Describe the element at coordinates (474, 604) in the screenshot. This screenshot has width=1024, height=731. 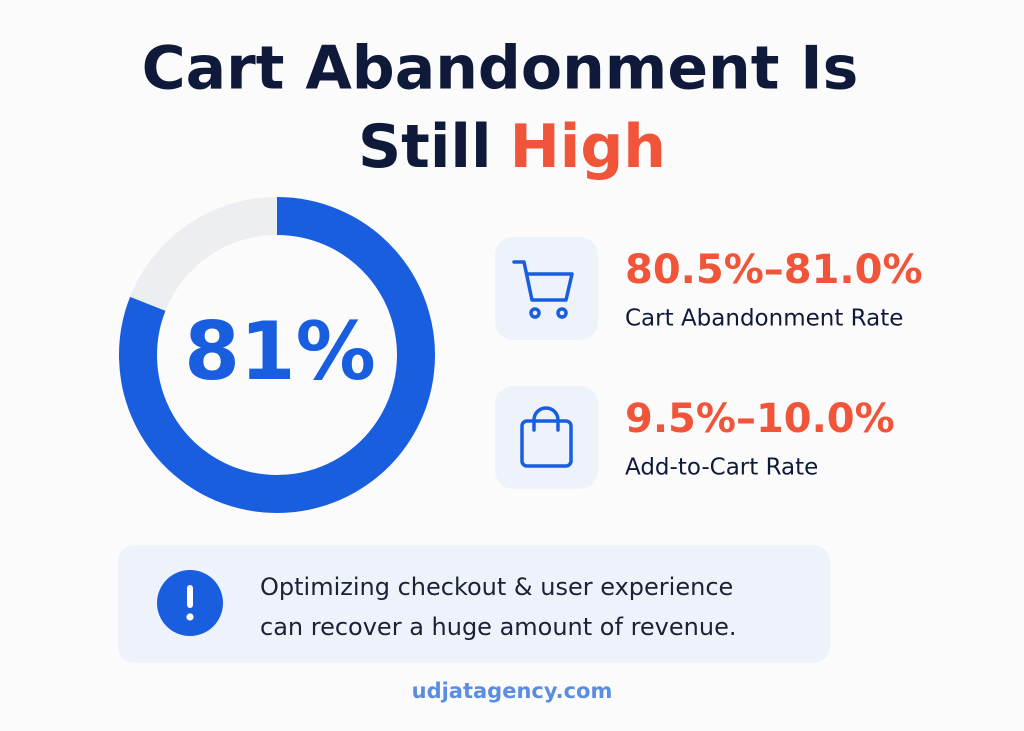
I see `callout-box` at that location.